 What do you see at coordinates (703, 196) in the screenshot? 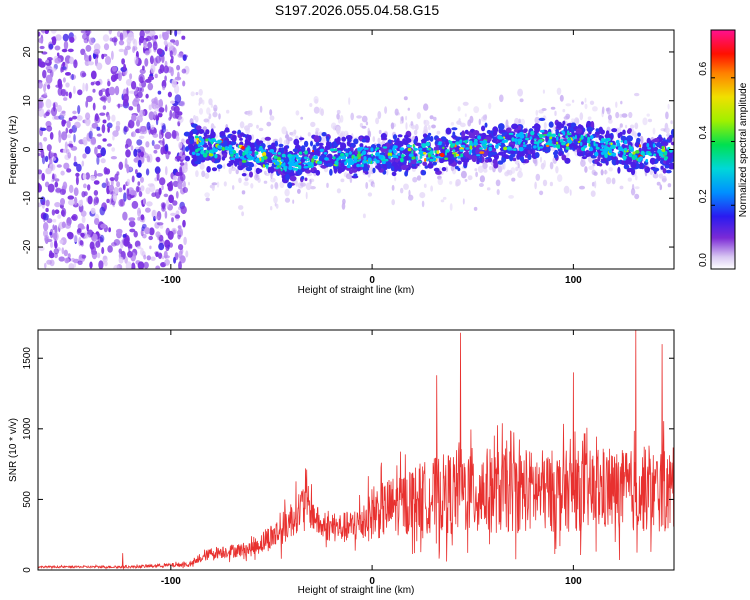
I see `colorbar-tick-label: 0.2` at bounding box center [703, 196].